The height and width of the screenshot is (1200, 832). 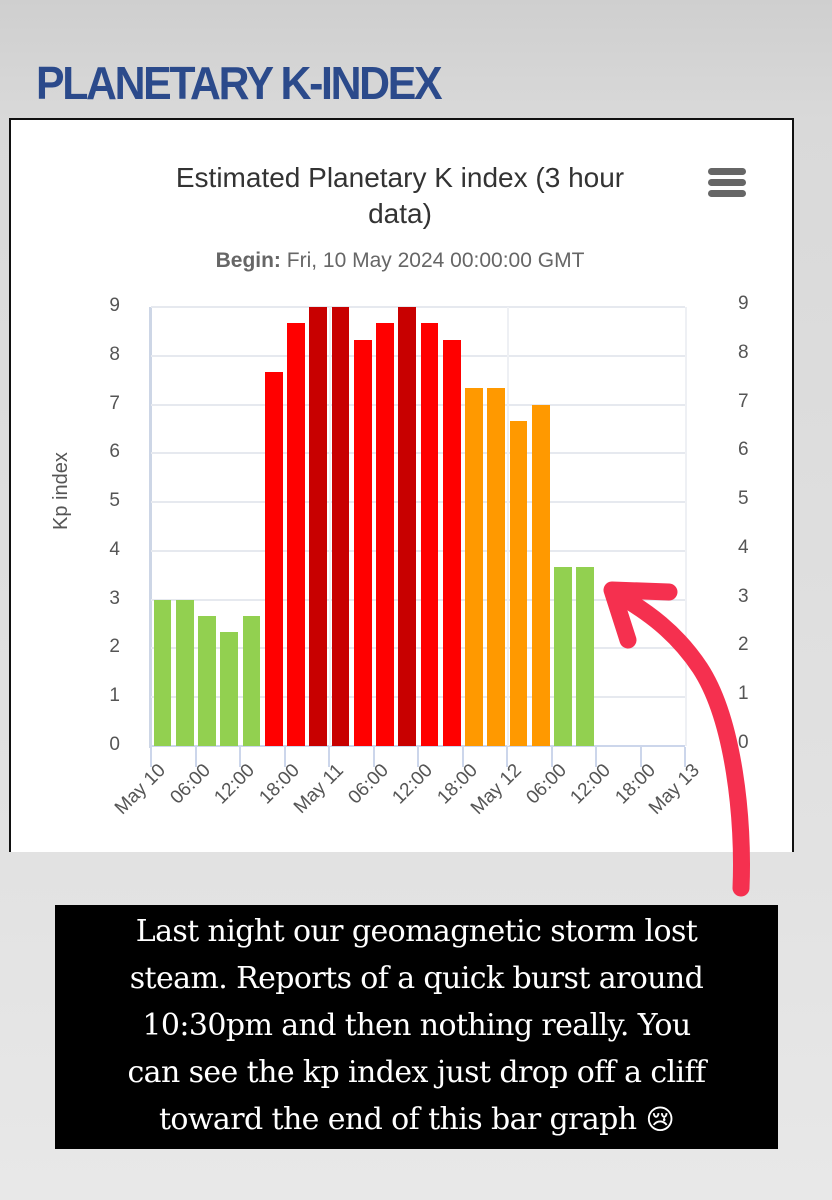 What do you see at coordinates (400, 213) in the screenshot?
I see `chart-title-line2: data)` at bounding box center [400, 213].